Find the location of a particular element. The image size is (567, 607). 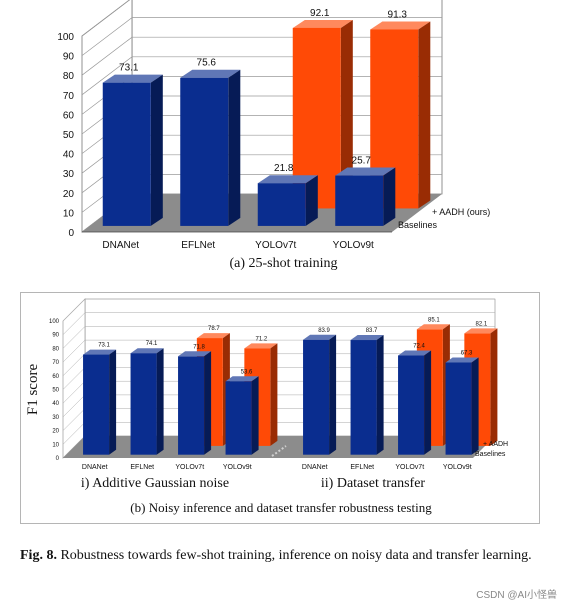

aadh-data-label: 71.2 is located at coordinates (262, 339).